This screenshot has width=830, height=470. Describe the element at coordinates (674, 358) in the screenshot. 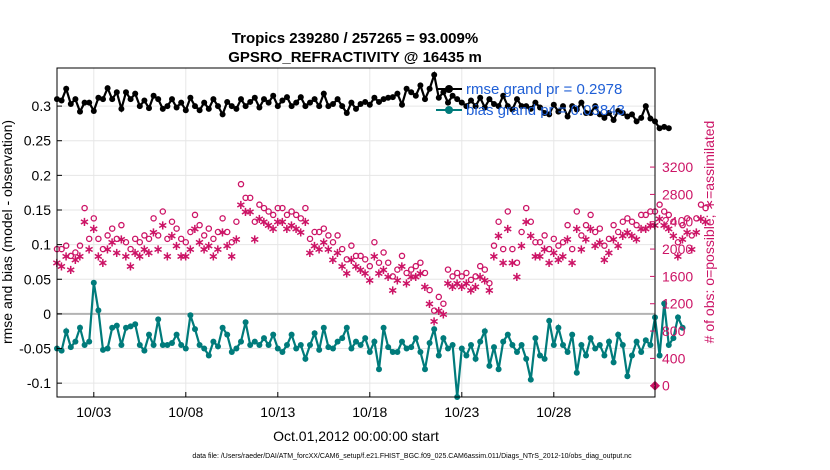

I see `y-right-tick-label: 400` at that location.